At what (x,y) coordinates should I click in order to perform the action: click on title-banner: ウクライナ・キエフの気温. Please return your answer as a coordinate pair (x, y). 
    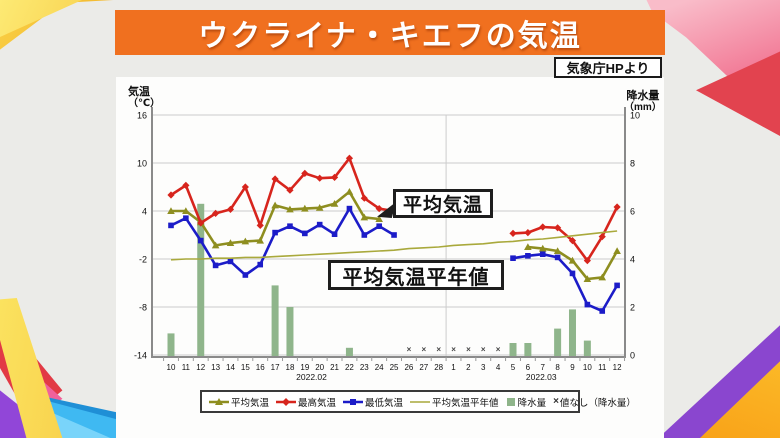
    Looking at the image, I should click on (390, 32).